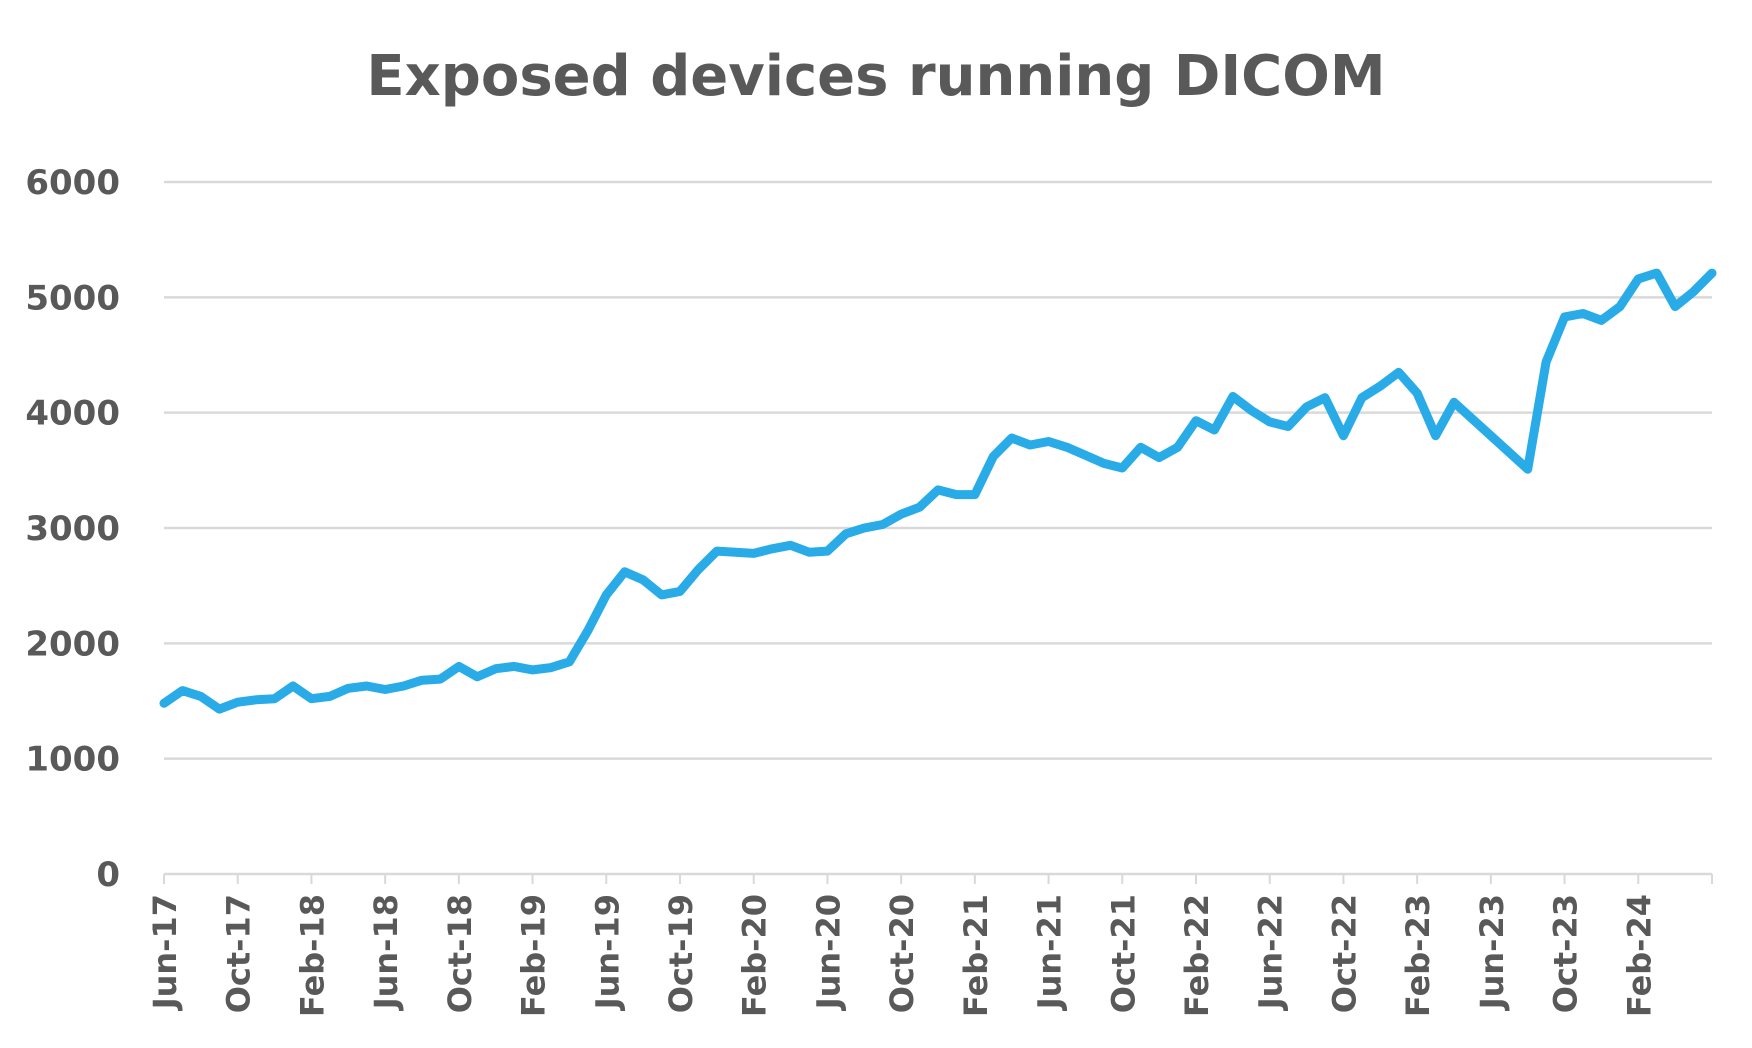 The image size is (1752, 1048). What do you see at coordinates (1639, 955) in the screenshot?
I see `x-tick-label-Feb-24: Feb-24` at bounding box center [1639, 955].